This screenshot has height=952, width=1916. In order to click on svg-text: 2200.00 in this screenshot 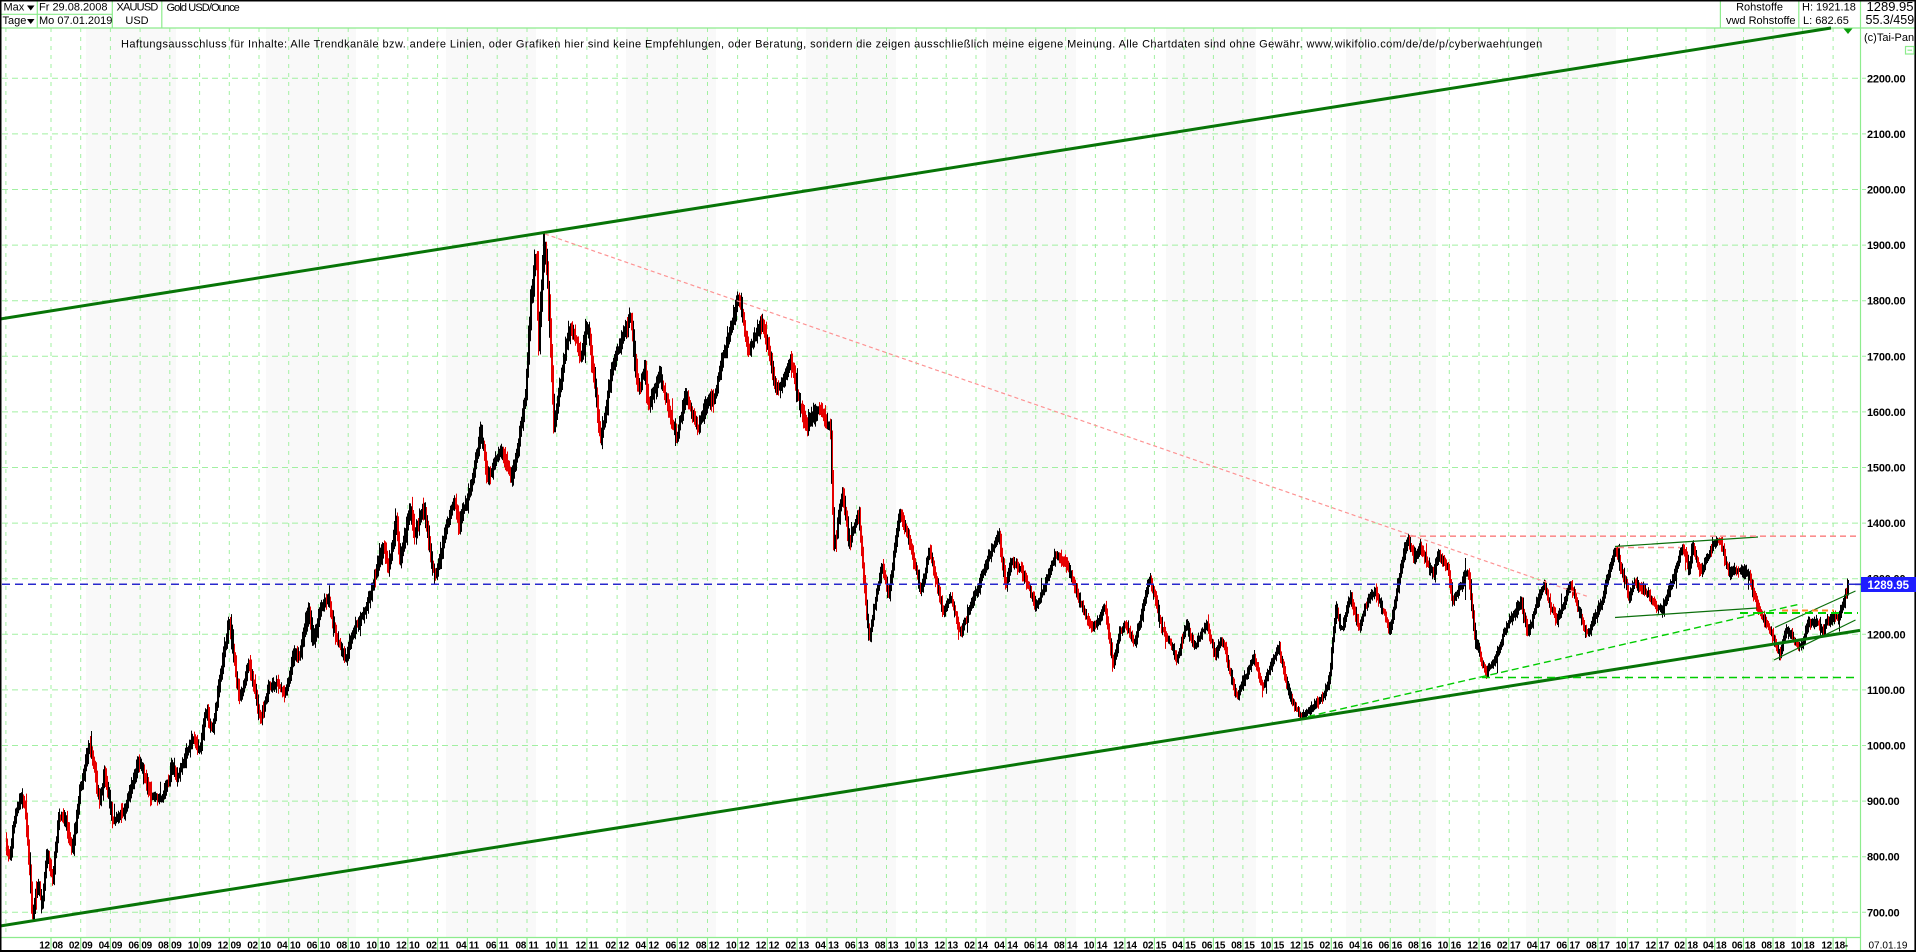, I will do `click(1886, 79)`.